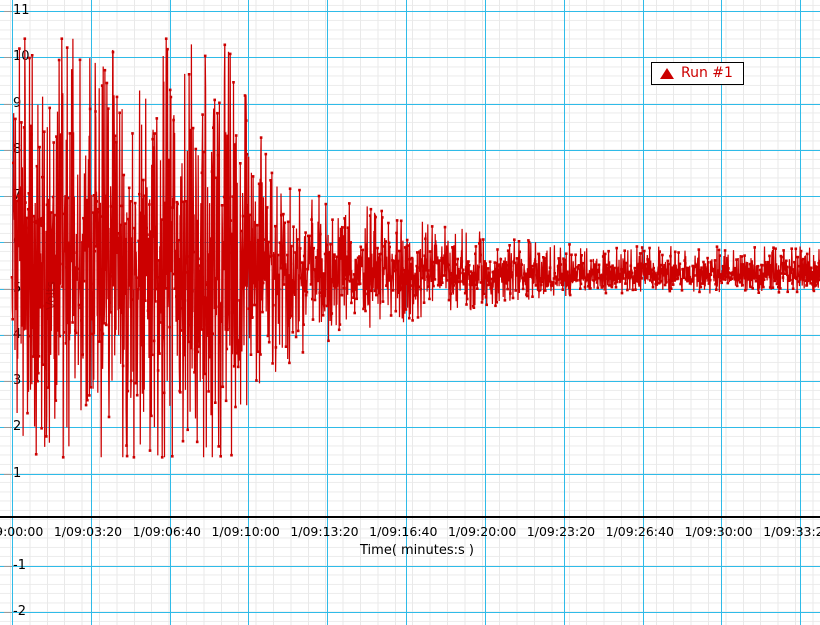 The height and width of the screenshot is (625, 820). What do you see at coordinates (417, 550) in the screenshot?
I see `x-axis-title: Time( minutes:s )` at bounding box center [417, 550].